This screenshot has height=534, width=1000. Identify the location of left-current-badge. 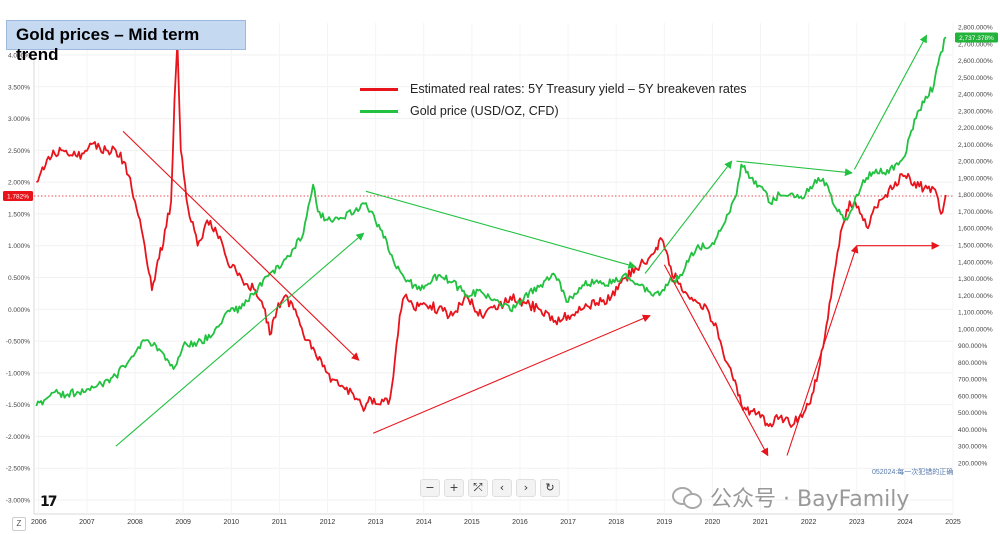
(18, 196).